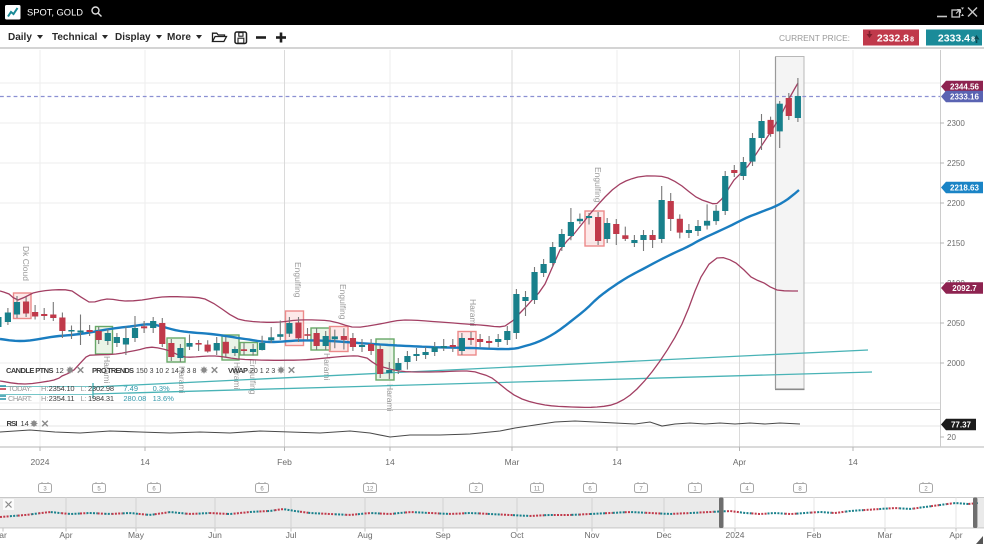  I want to click on svg-text: Dk Cloud, so click(26, 263).